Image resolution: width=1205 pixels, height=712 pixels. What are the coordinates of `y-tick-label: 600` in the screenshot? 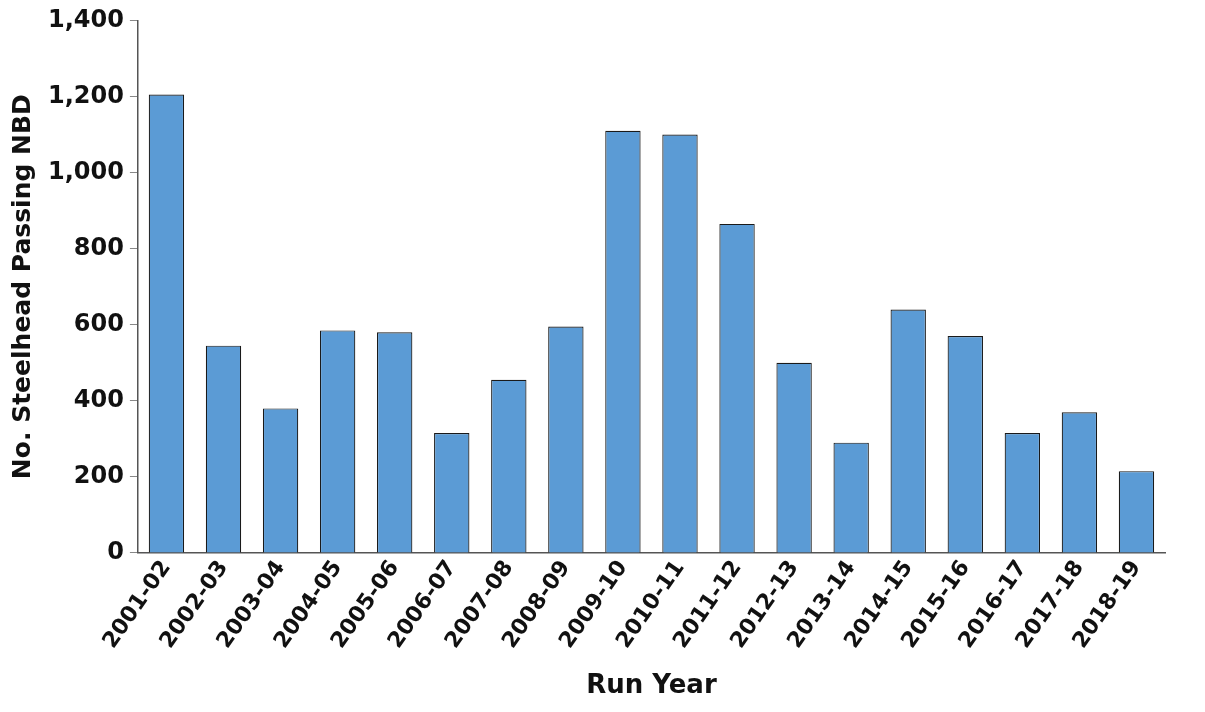 It's located at (98, 322).